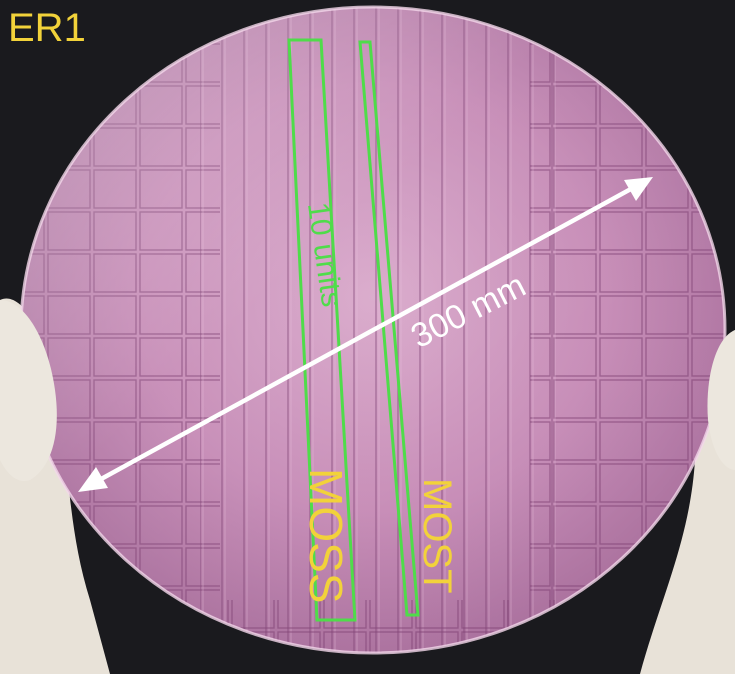 The width and height of the screenshot is (735, 674). What do you see at coordinates (28, 390) in the screenshot?
I see `left-fingers` at bounding box center [28, 390].